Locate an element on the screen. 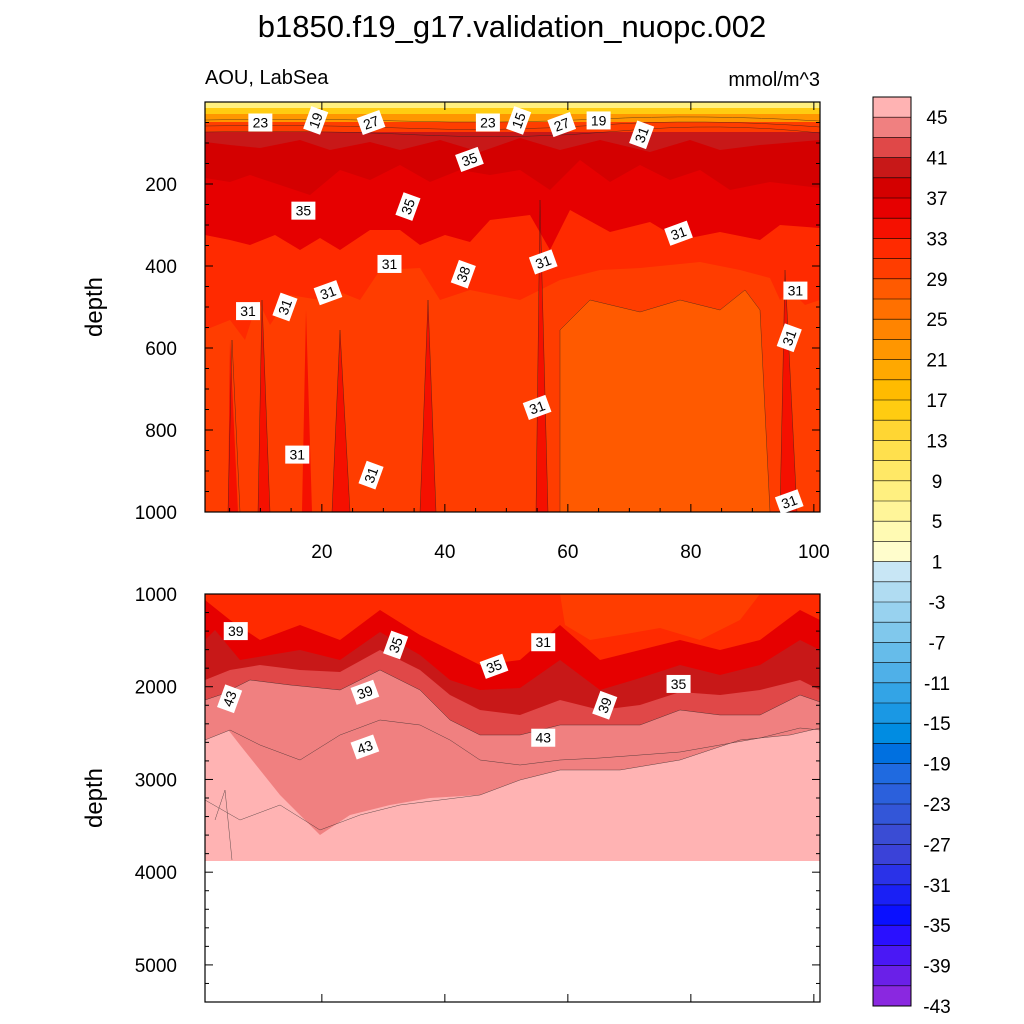 This screenshot has height=1024, width=1024. upper-x-tick-label: 20 is located at coordinates (321, 552).